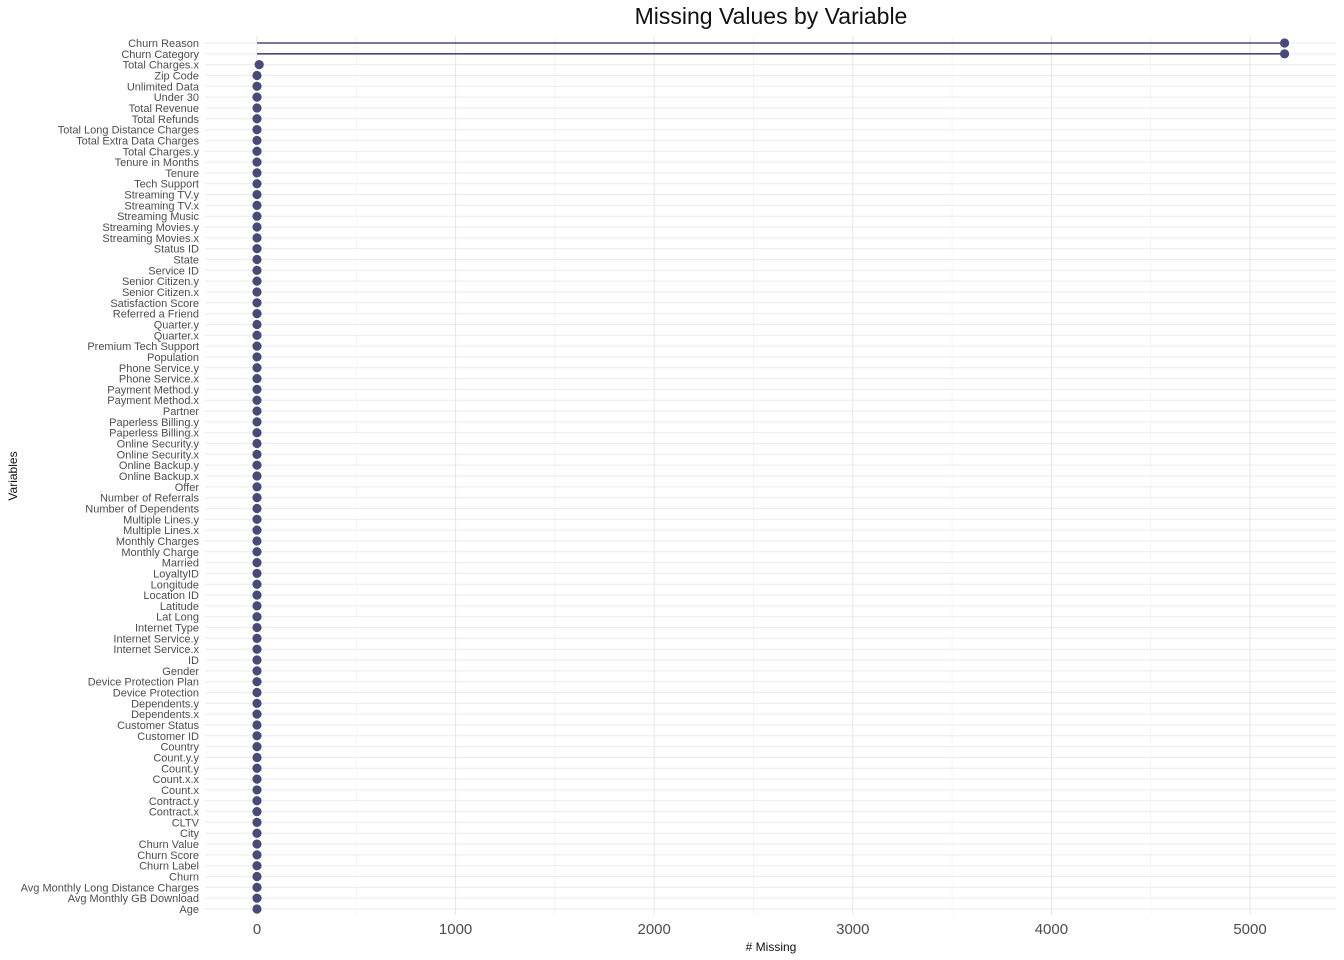  Describe the element at coordinates (257, 929) in the screenshot. I see `x-tick-label: 0` at that location.